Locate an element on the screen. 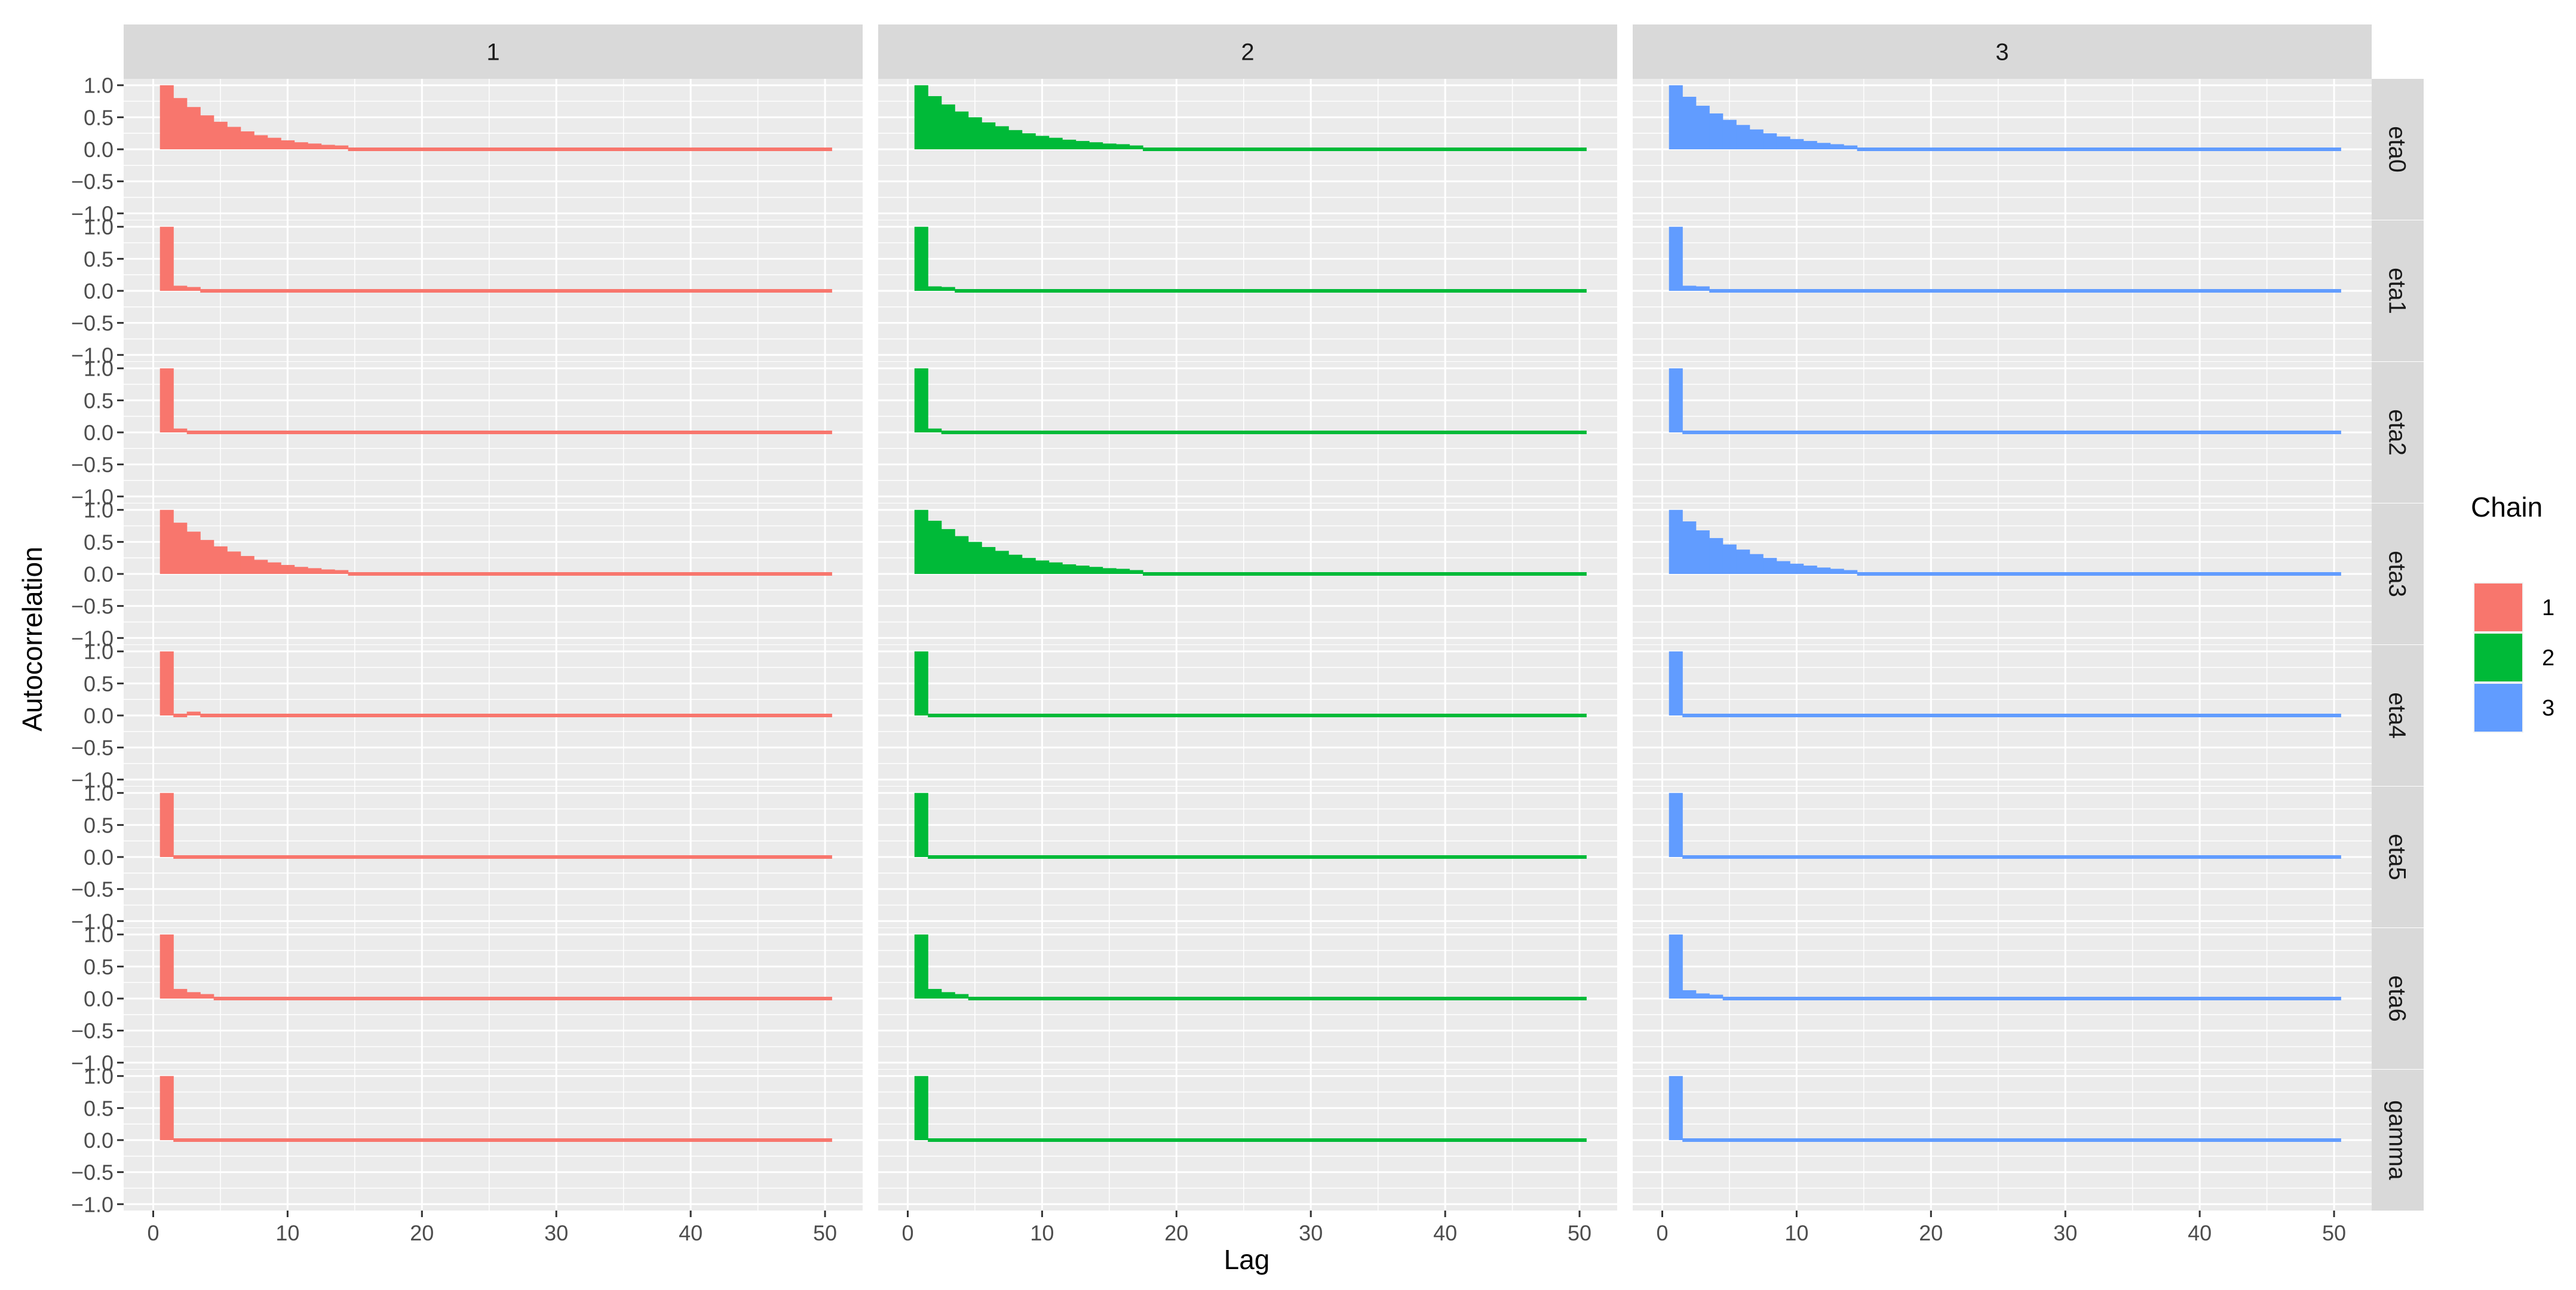 The height and width of the screenshot is (1290, 2576). y-tick-label: −0.5 is located at coordinates (93, 606).